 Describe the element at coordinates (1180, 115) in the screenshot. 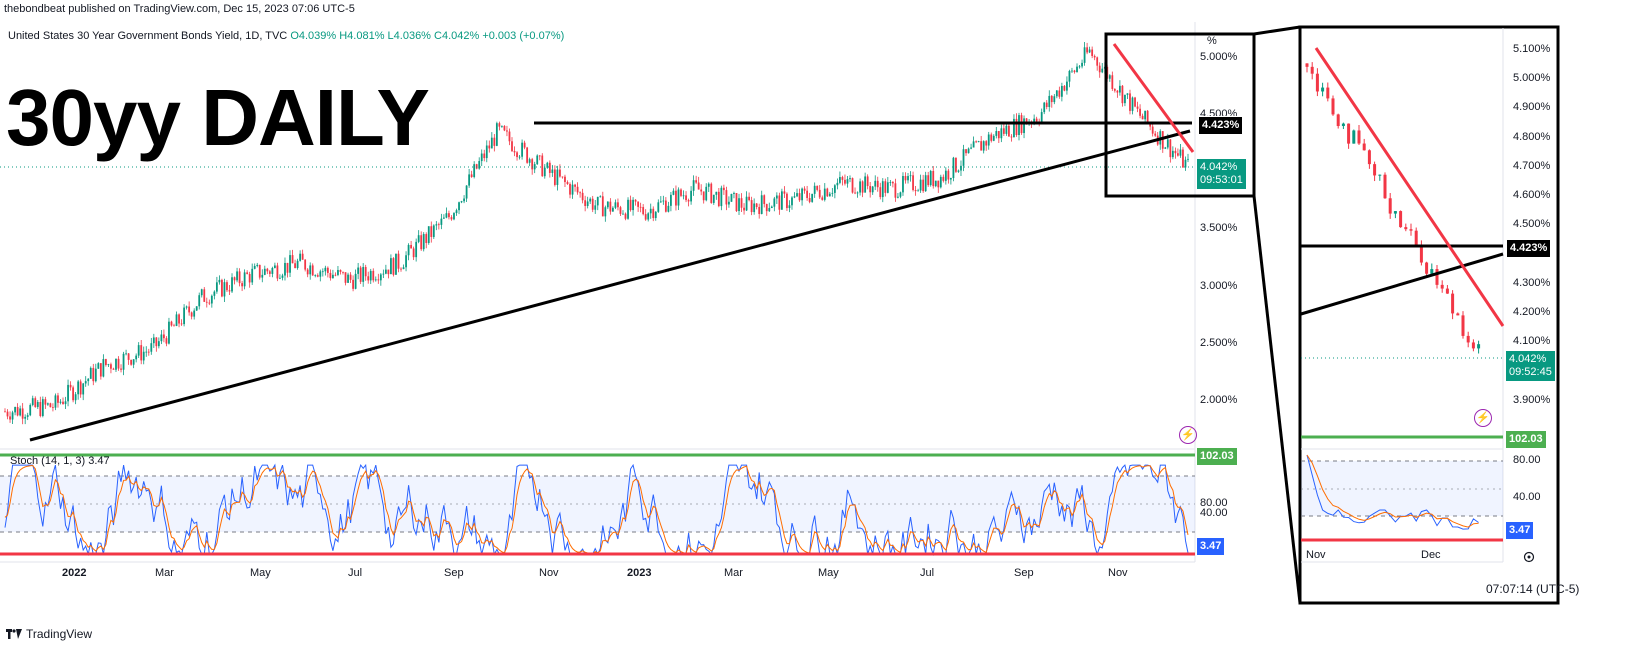

I see `zoom-highlight-box` at that location.